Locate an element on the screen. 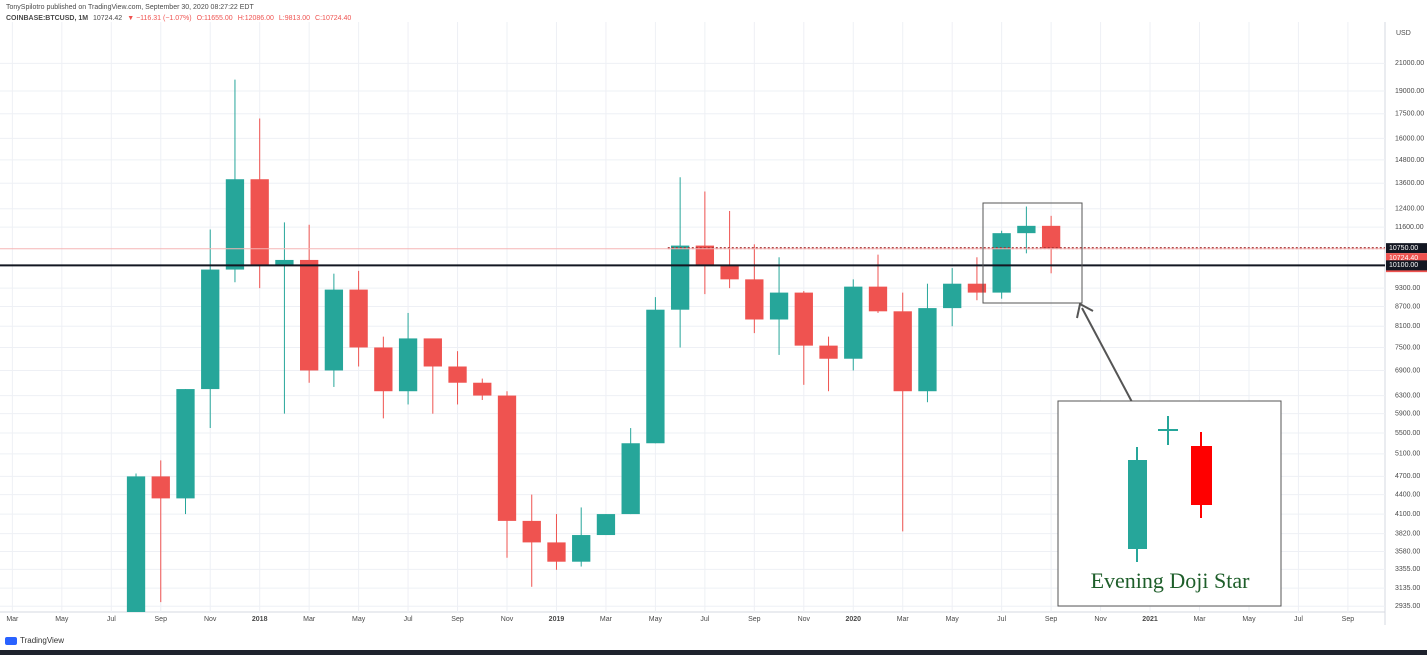 The image size is (1427, 655). y-tick-label: 4100.00 is located at coordinates (1407, 514).